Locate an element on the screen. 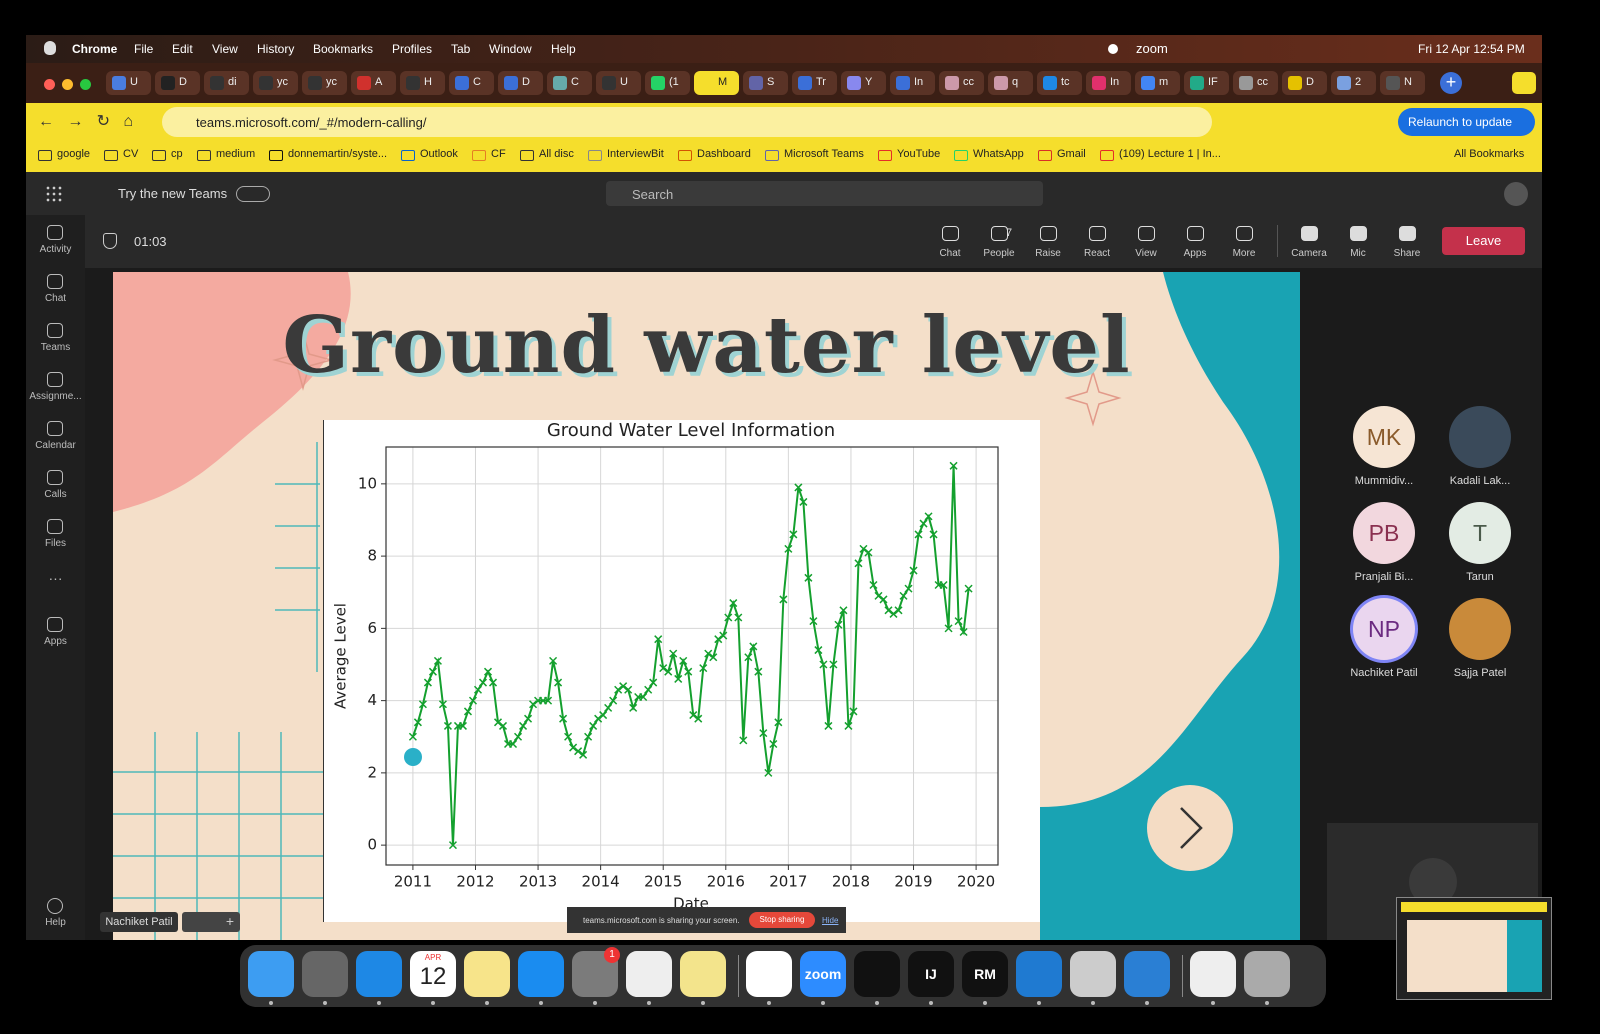 The image size is (1600, 1034). browser-tab: Y is located at coordinates (863, 83).